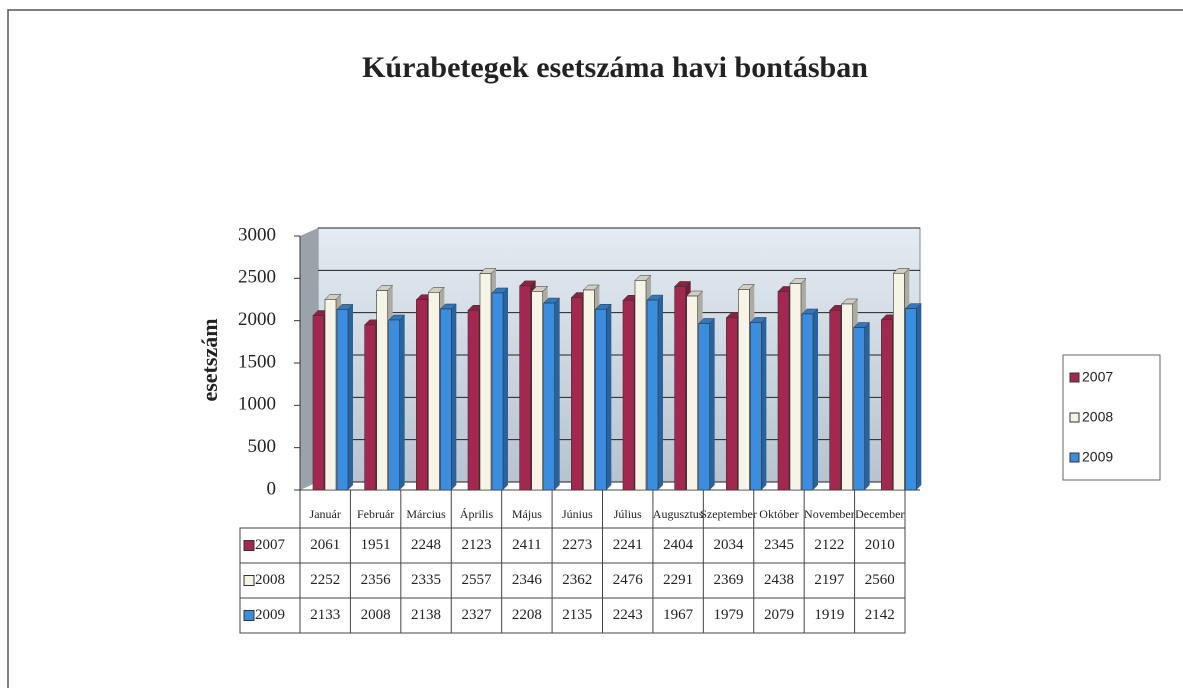 The height and width of the screenshot is (688, 1183). I want to click on table-value: 2241, so click(628, 545).